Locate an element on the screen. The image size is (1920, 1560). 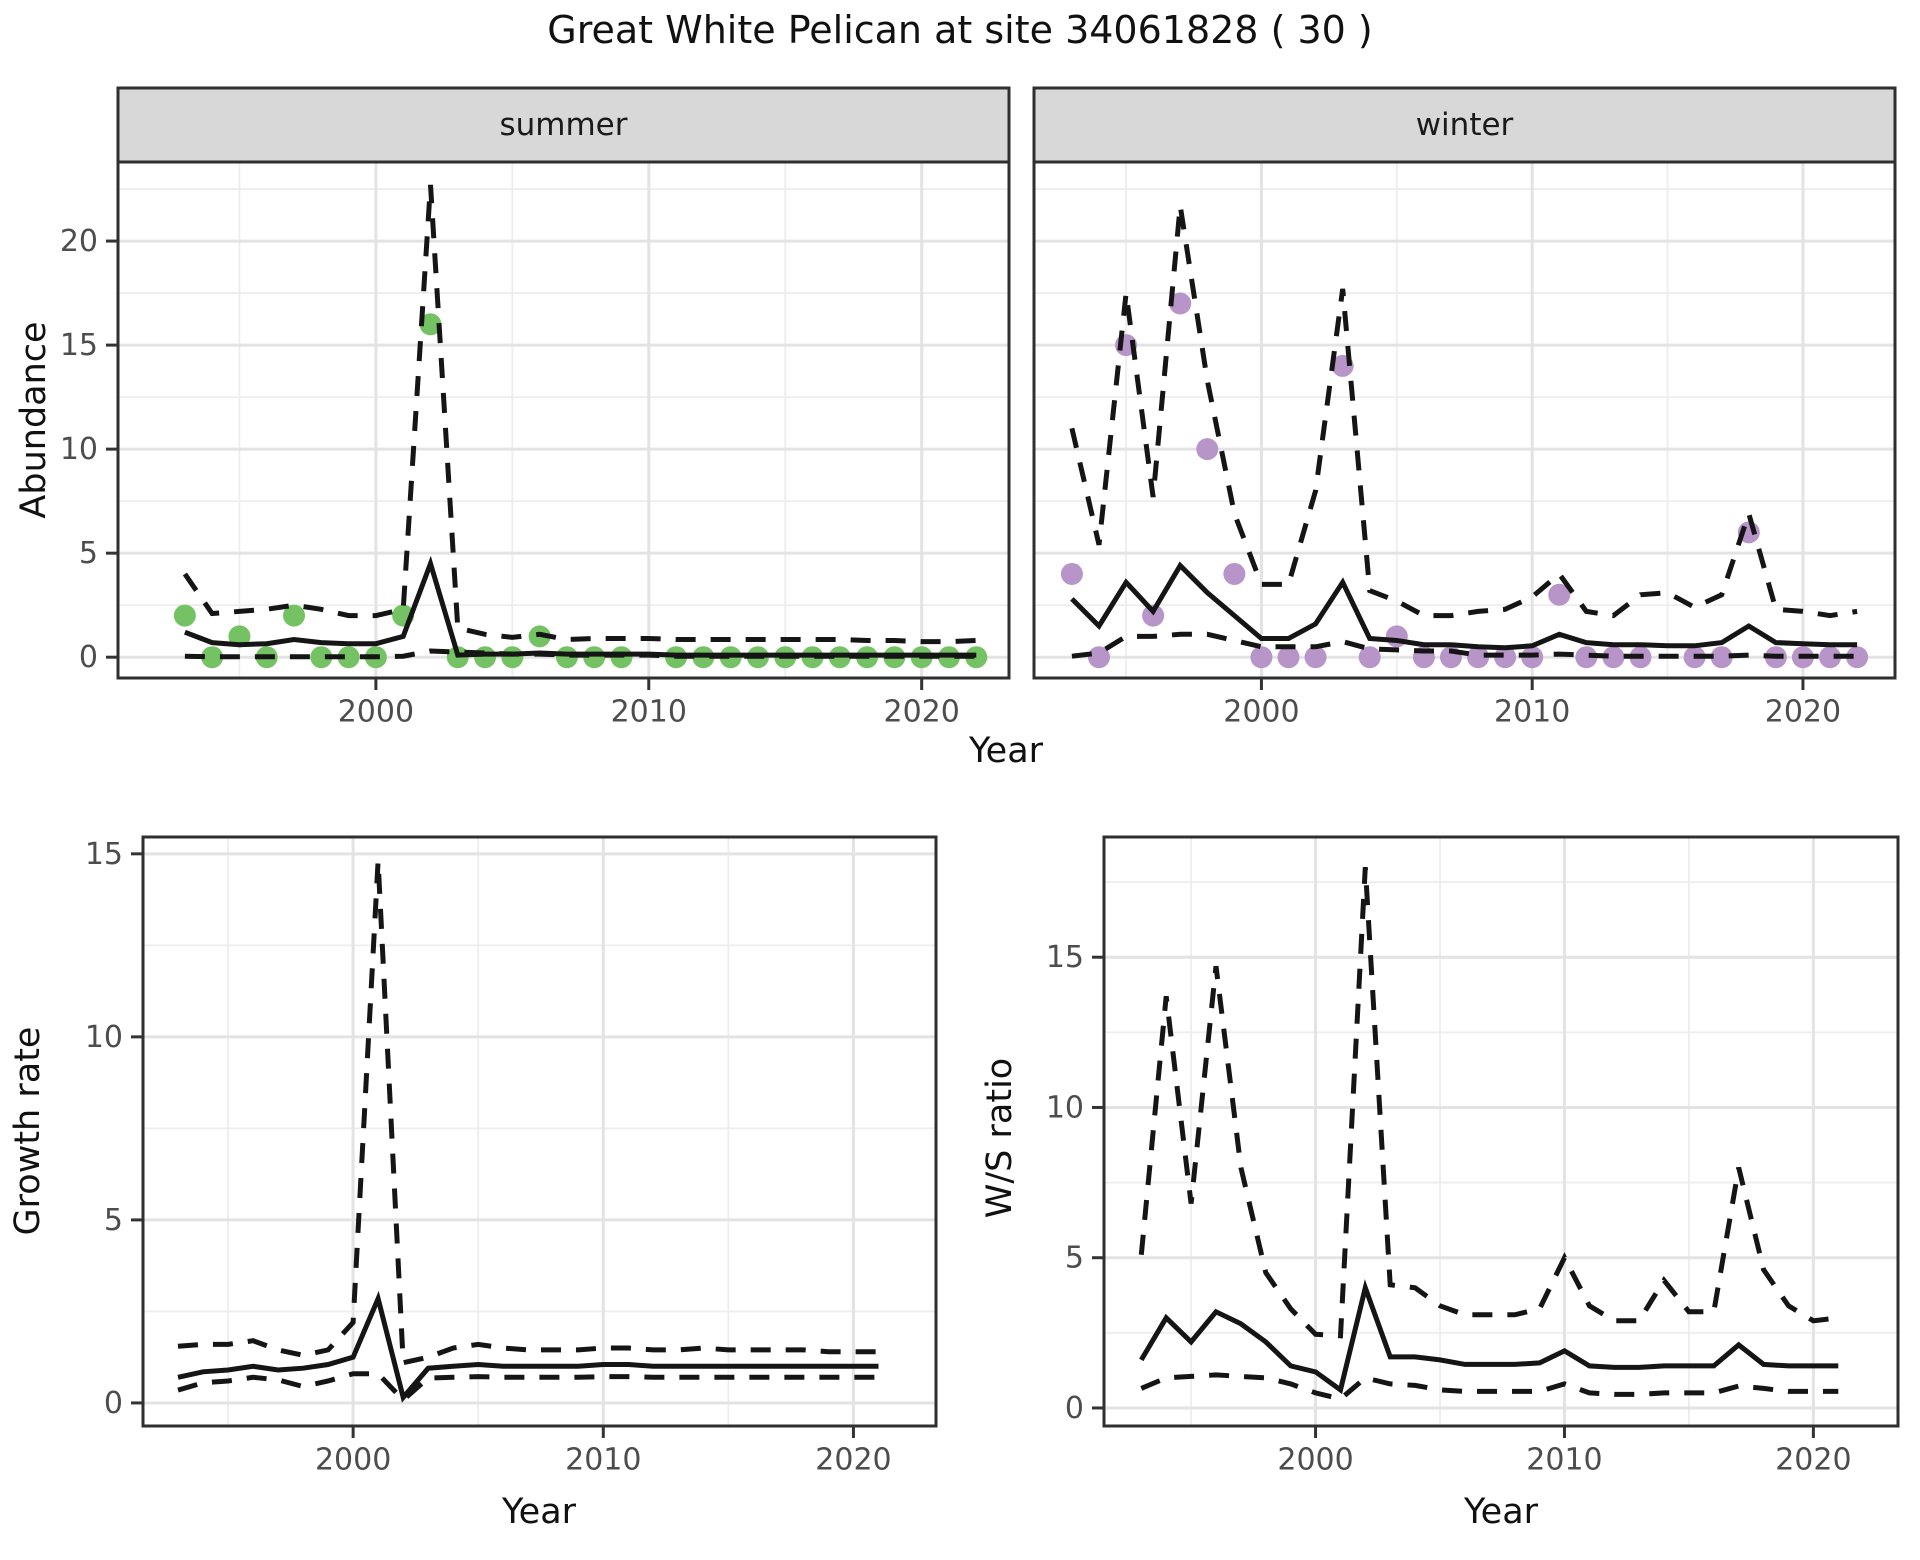
ws-year-axis-title: Year is located at coordinates (1501, 1512).